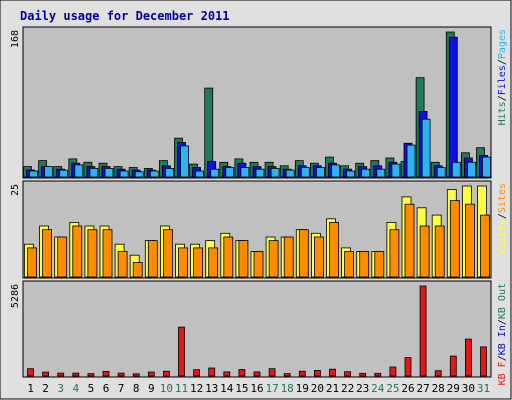  What do you see at coordinates (15, 296) in the screenshot?
I see `panel-max-label: 5286` at bounding box center [15, 296].